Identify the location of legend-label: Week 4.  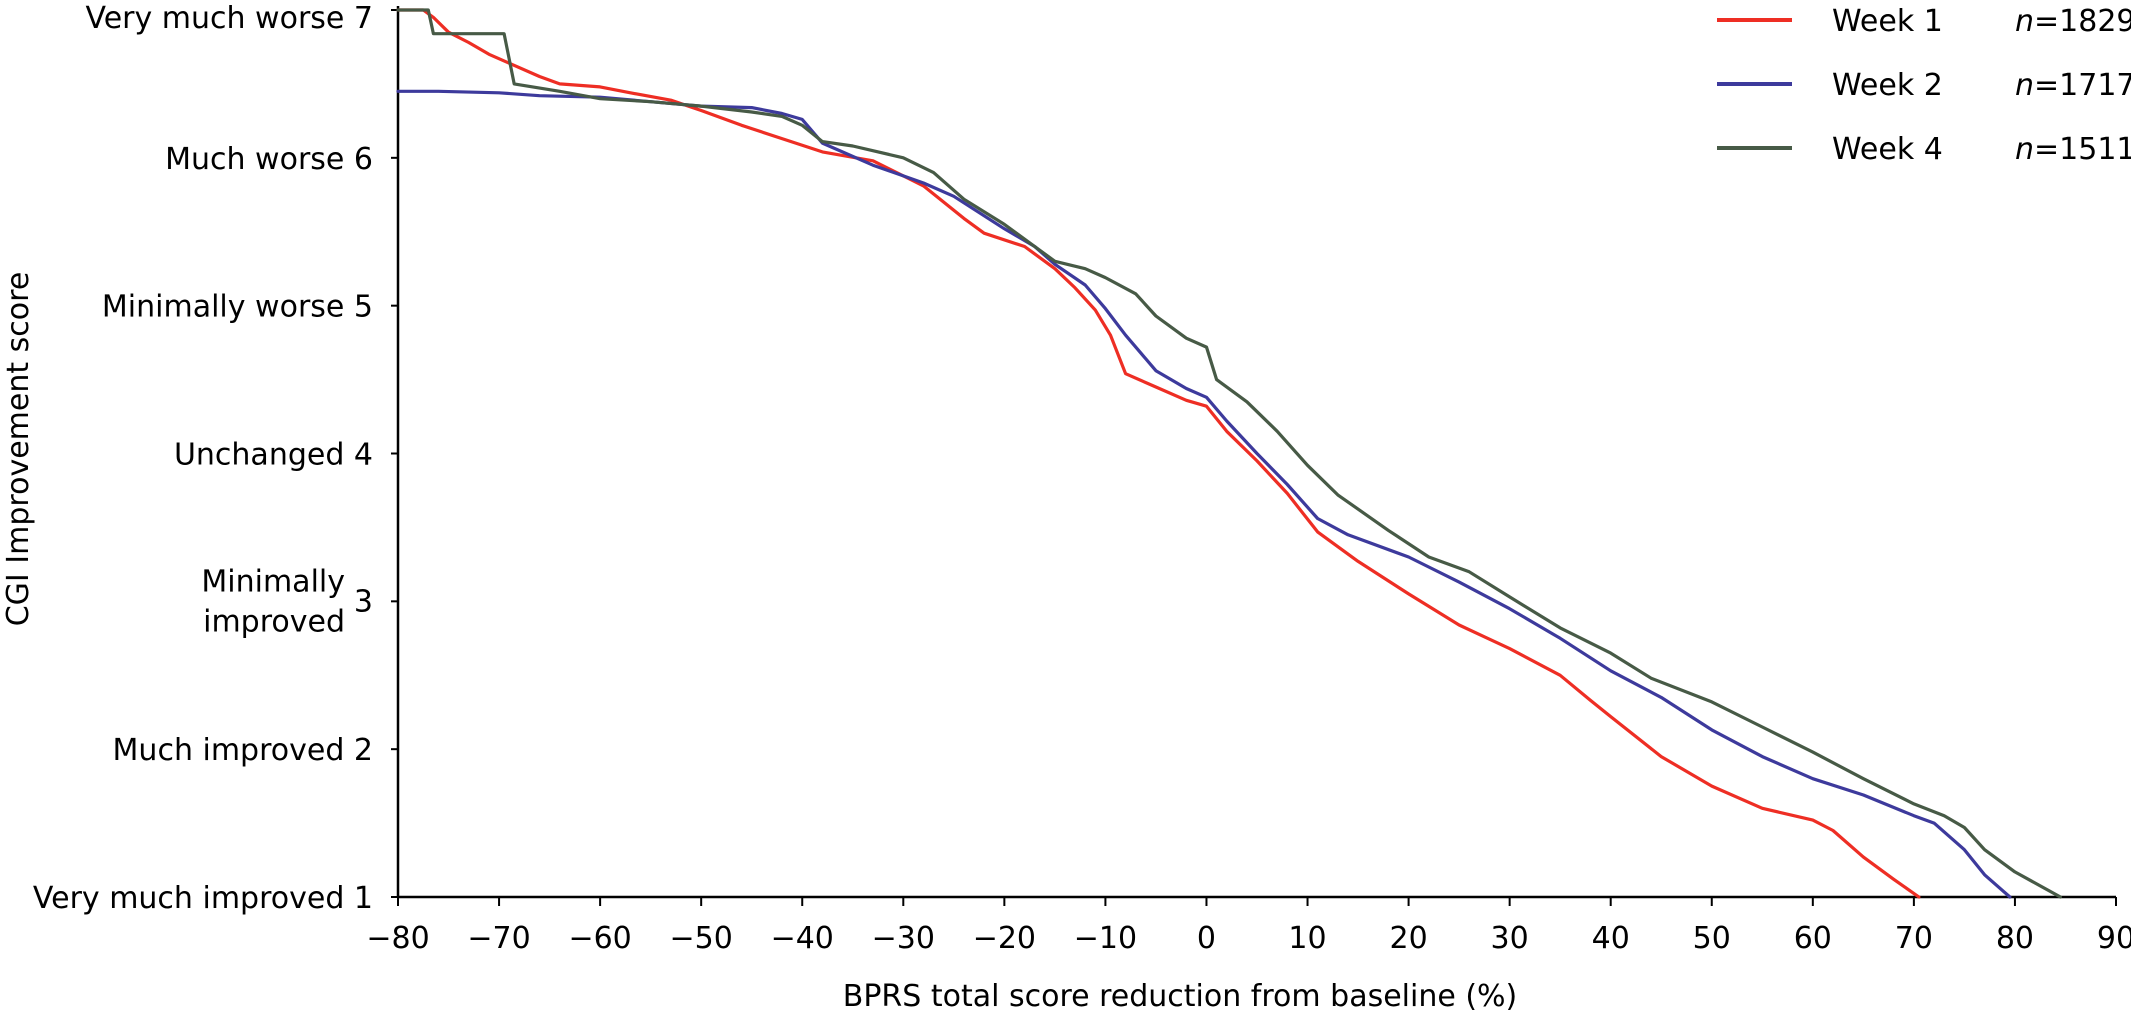
(1887, 149).